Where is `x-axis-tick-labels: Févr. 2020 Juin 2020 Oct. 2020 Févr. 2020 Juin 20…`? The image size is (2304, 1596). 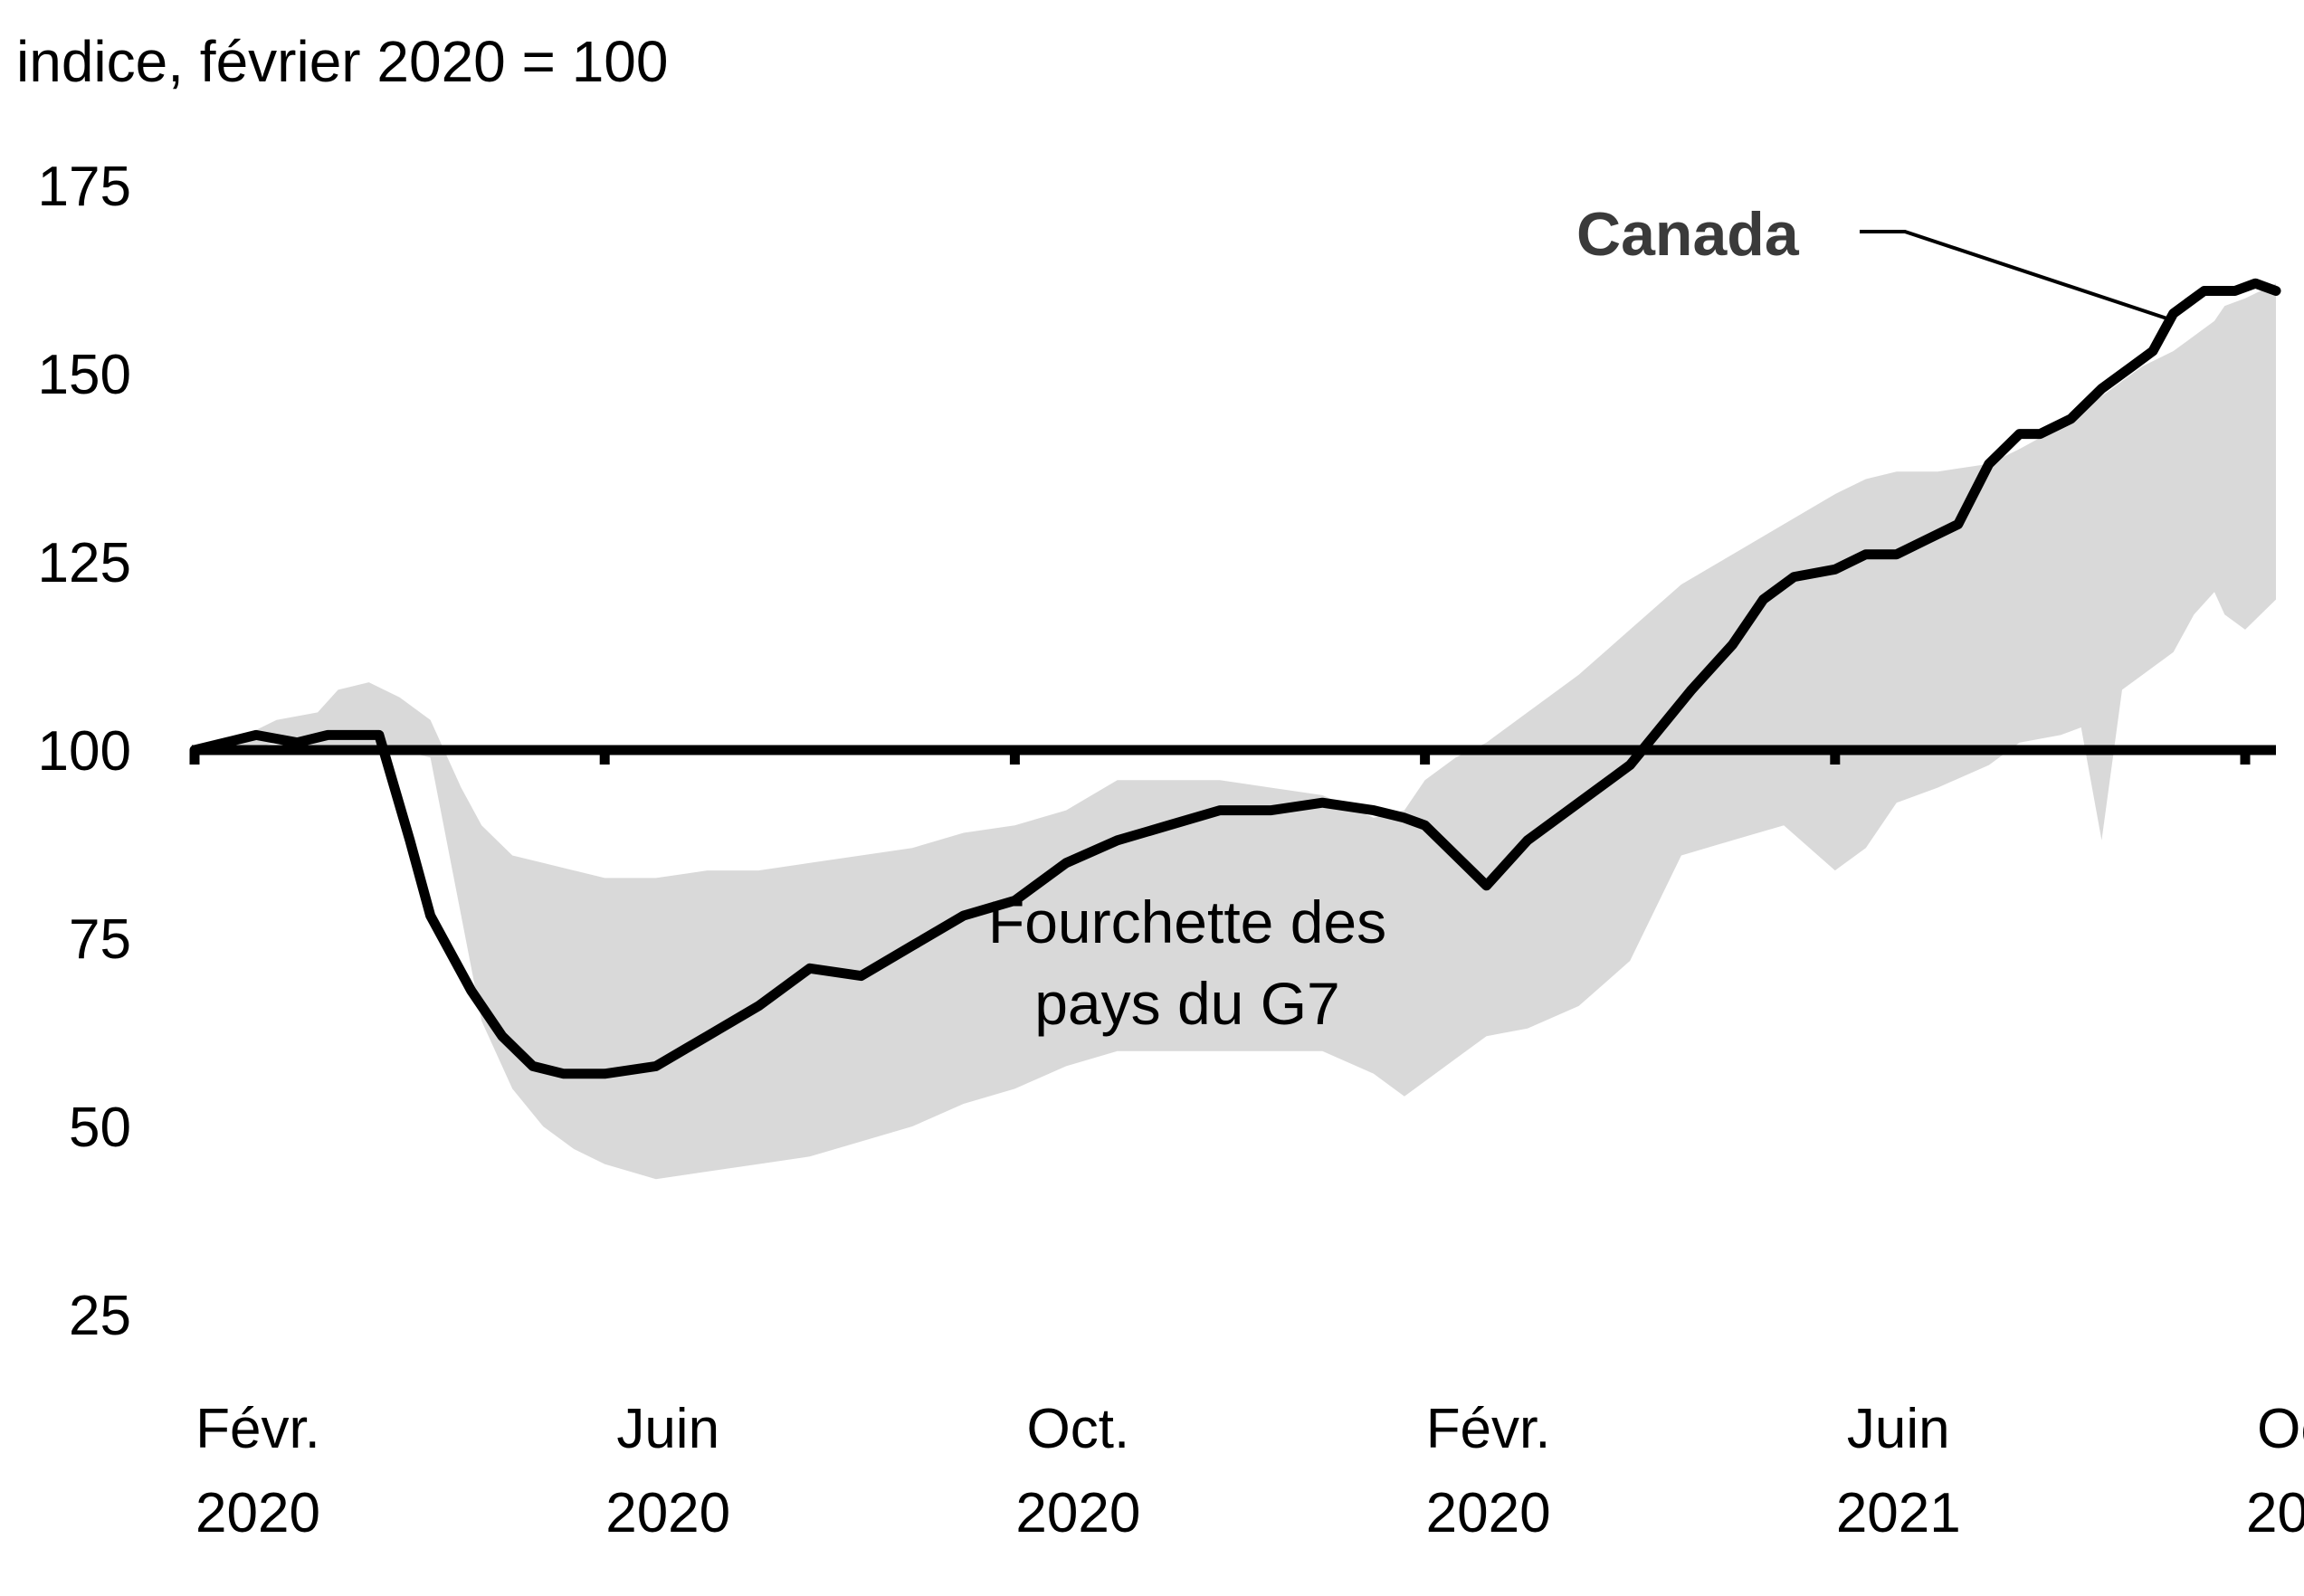 x-axis-tick-labels: Févr. 2020 Juin 2020 Oct. 2020 Févr. 2020 Juin 20… is located at coordinates (1249, 1471).